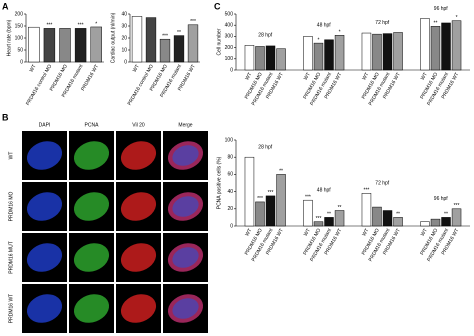 The height and width of the screenshot is (336, 474). What do you see at coordinates (92, 125) in the screenshot?
I see `column-label: PCNA` at bounding box center [92, 125].